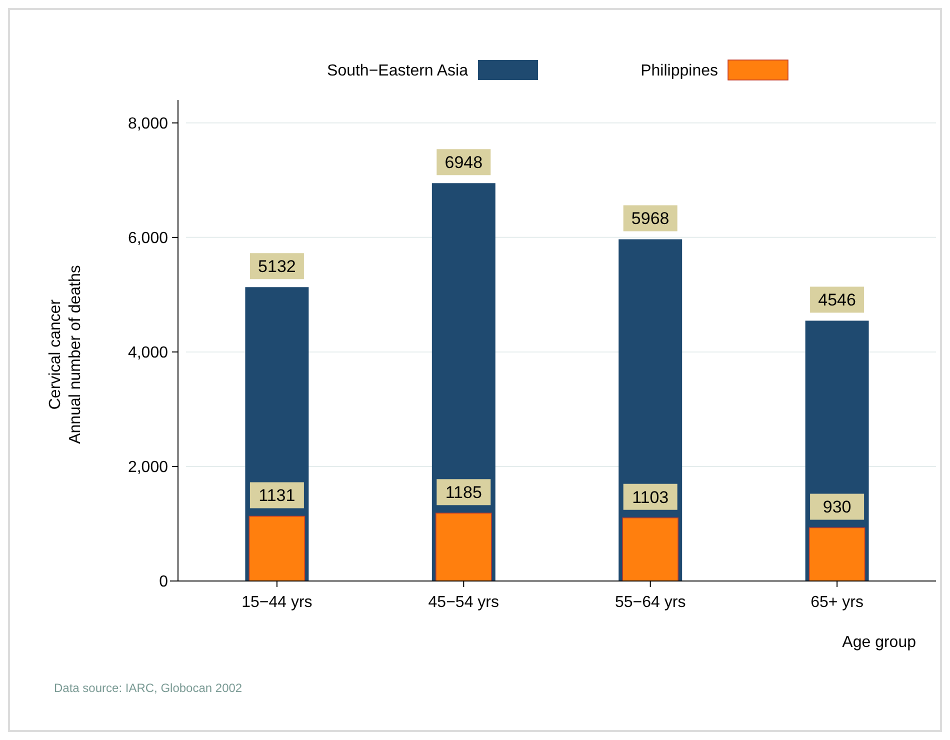 Image resolution: width=950 pixels, height=740 pixels. Describe the element at coordinates (837, 602) in the screenshot. I see `x-tick-label: 65+ yrs` at that location.